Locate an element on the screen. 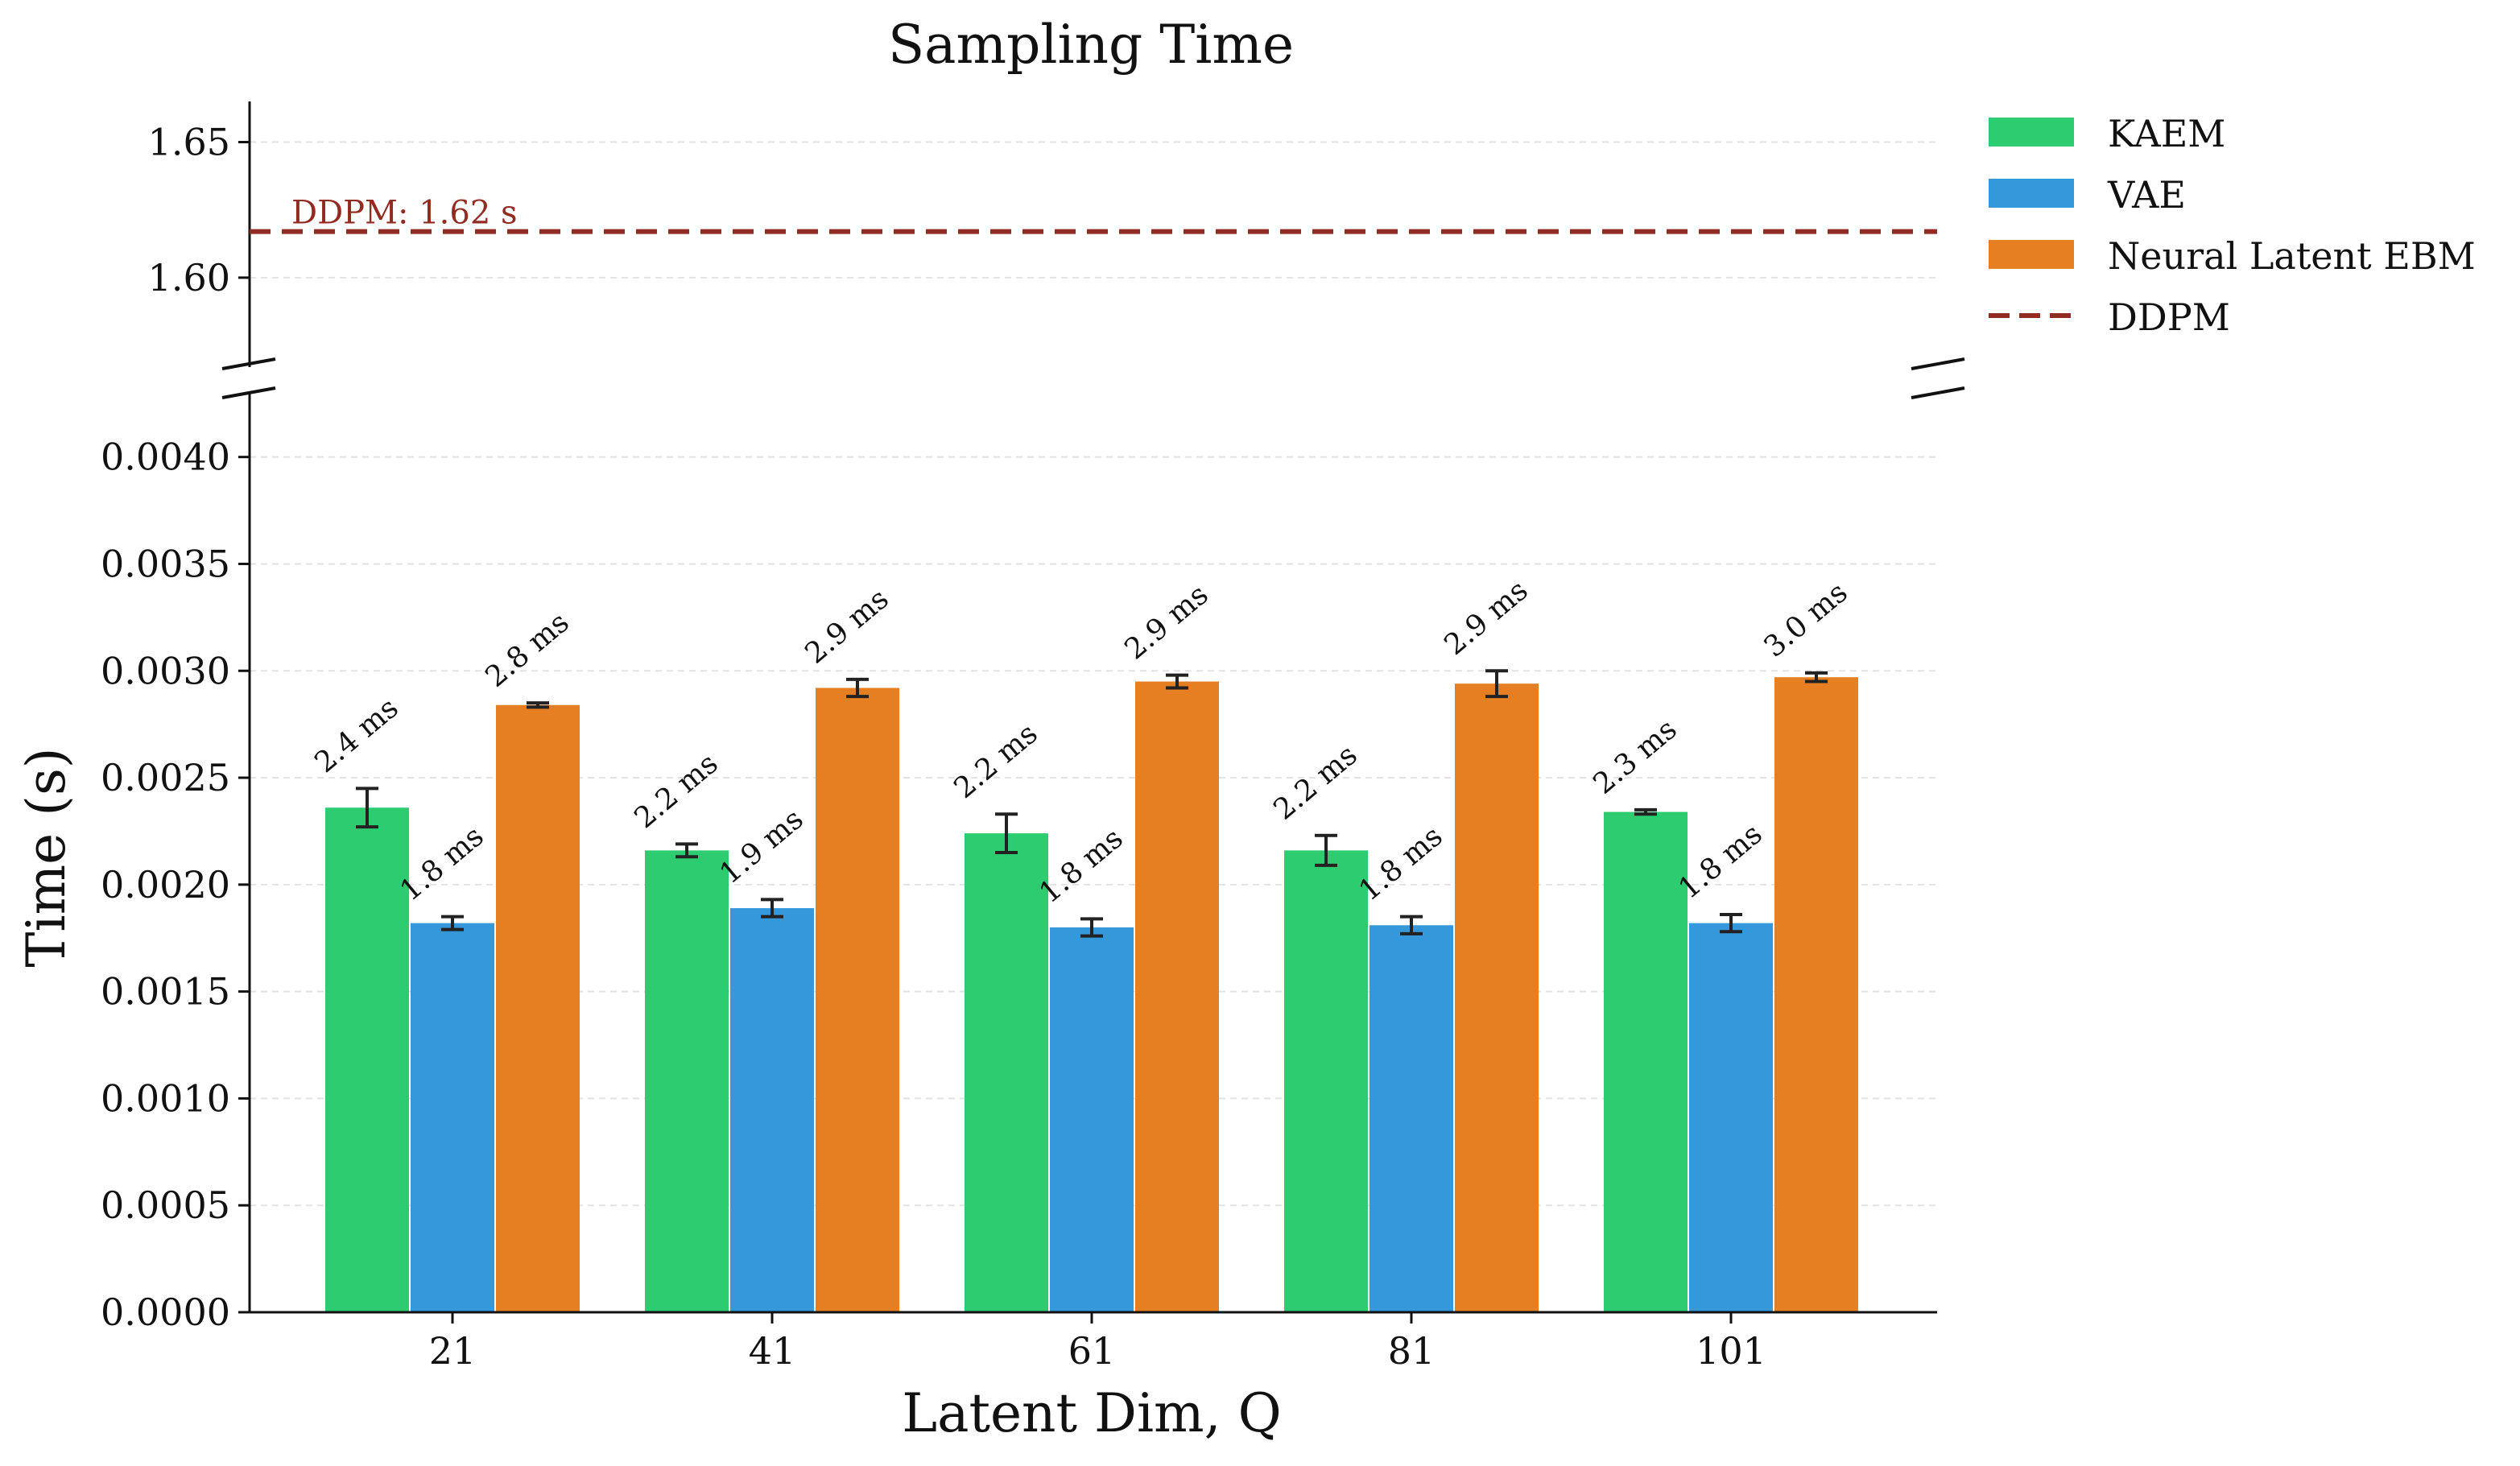  bar-value-label: 2.3 ms is located at coordinates (1635, 756).